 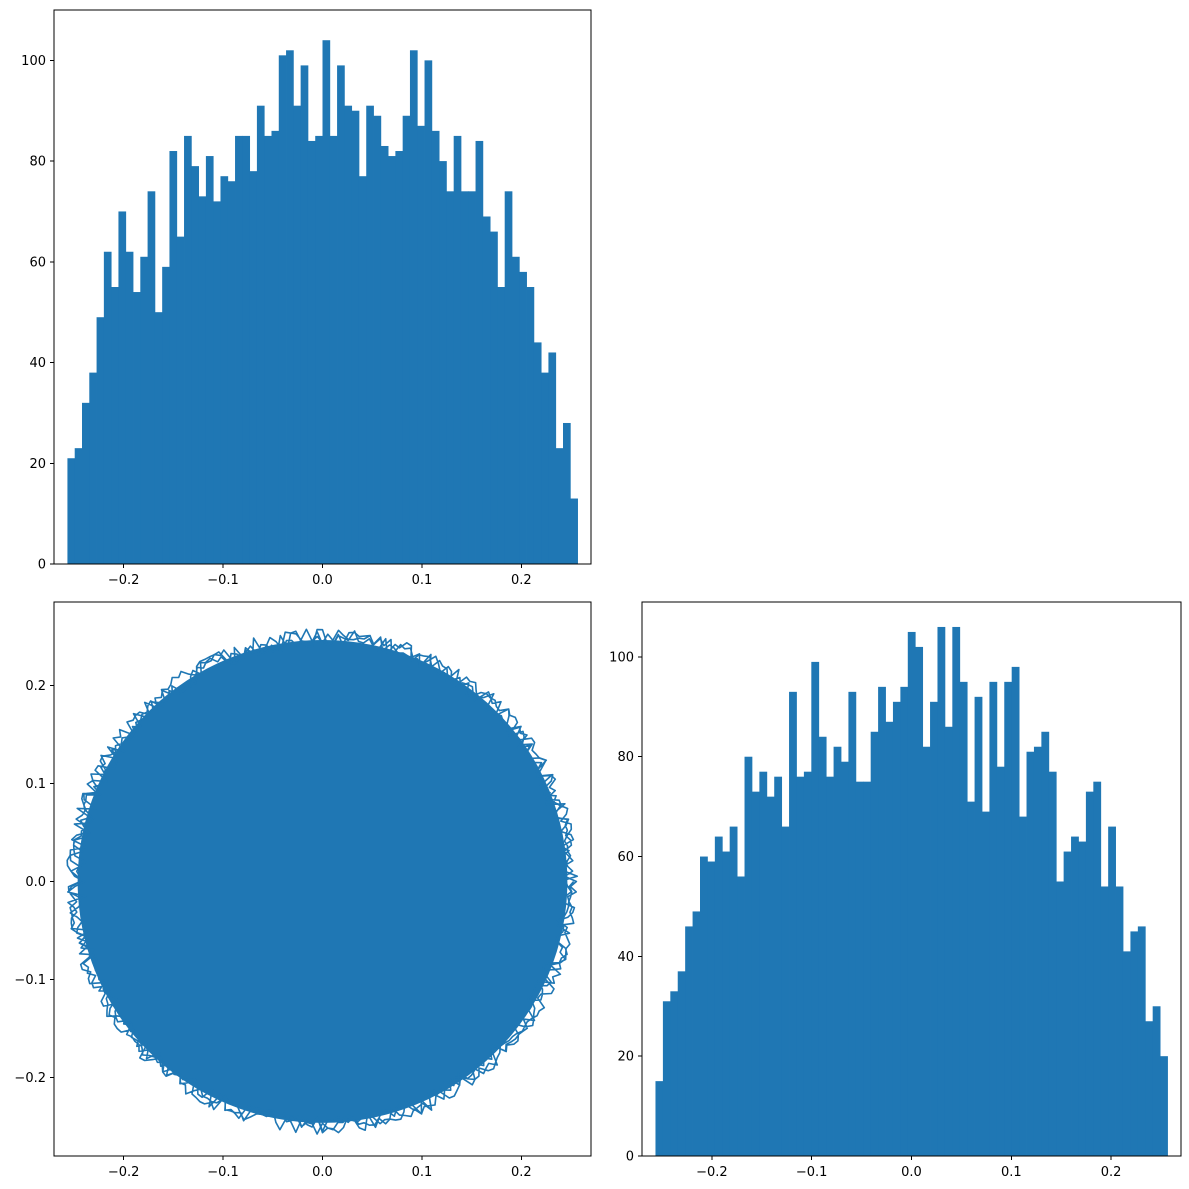 What do you see at coordinates (30, 1078) in the screenshot?
I see `y-tick-label: −0.2` at bounding box center [30, 1078].